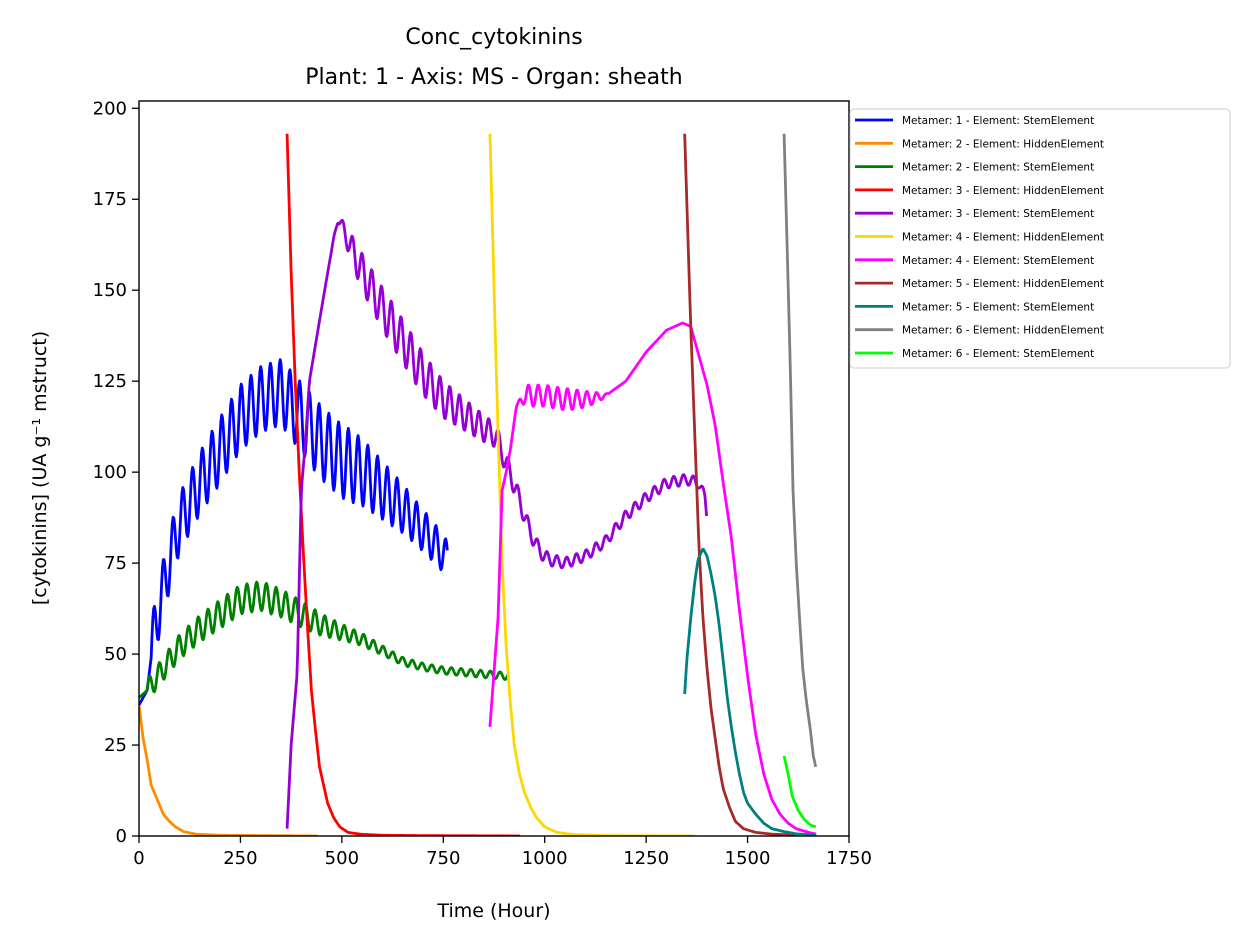 The image size is (1249, 943). What do you see at coordinates (493, 37) in the screenshot?
I see `chart-title: Conc_cytokinins` at bounding box center [493, 37].